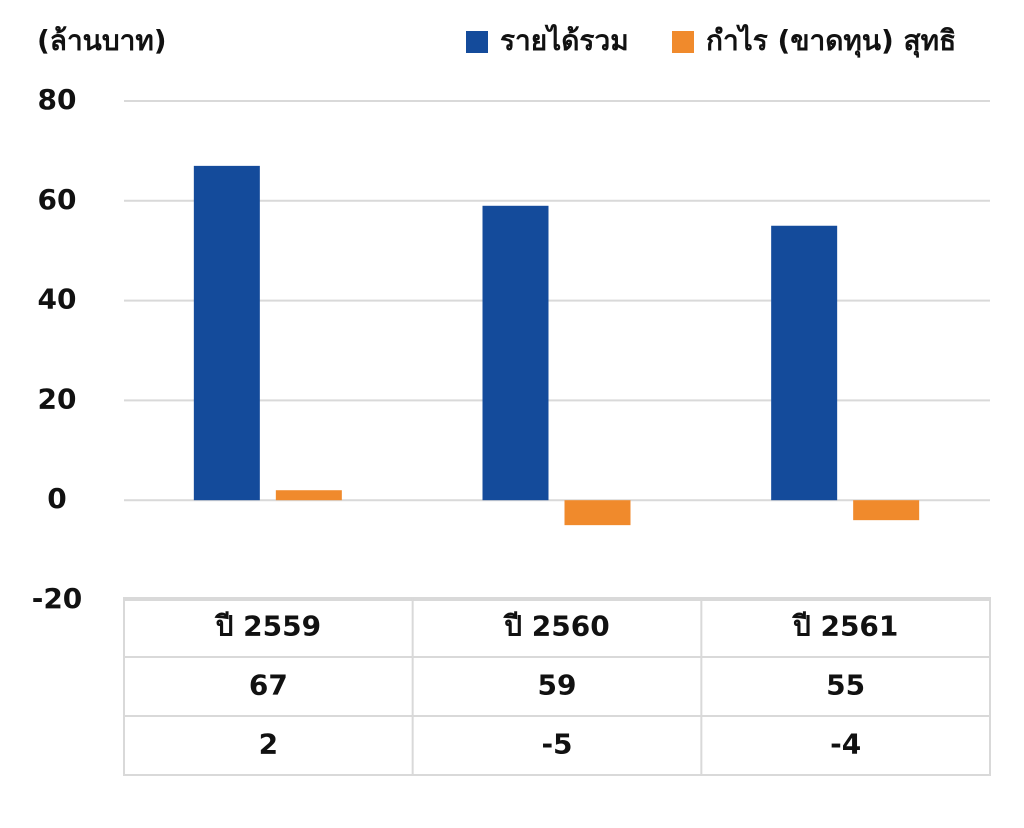 The height and width of the screenshot is (828, 1024). I want to click on table-value: 59, so click(557, 685).